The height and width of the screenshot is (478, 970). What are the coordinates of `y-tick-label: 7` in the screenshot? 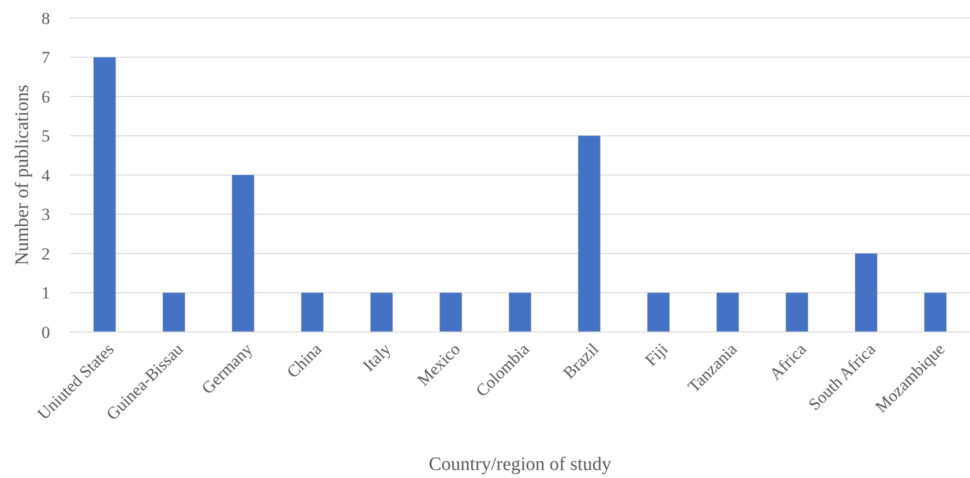 It's located at (46, 58).